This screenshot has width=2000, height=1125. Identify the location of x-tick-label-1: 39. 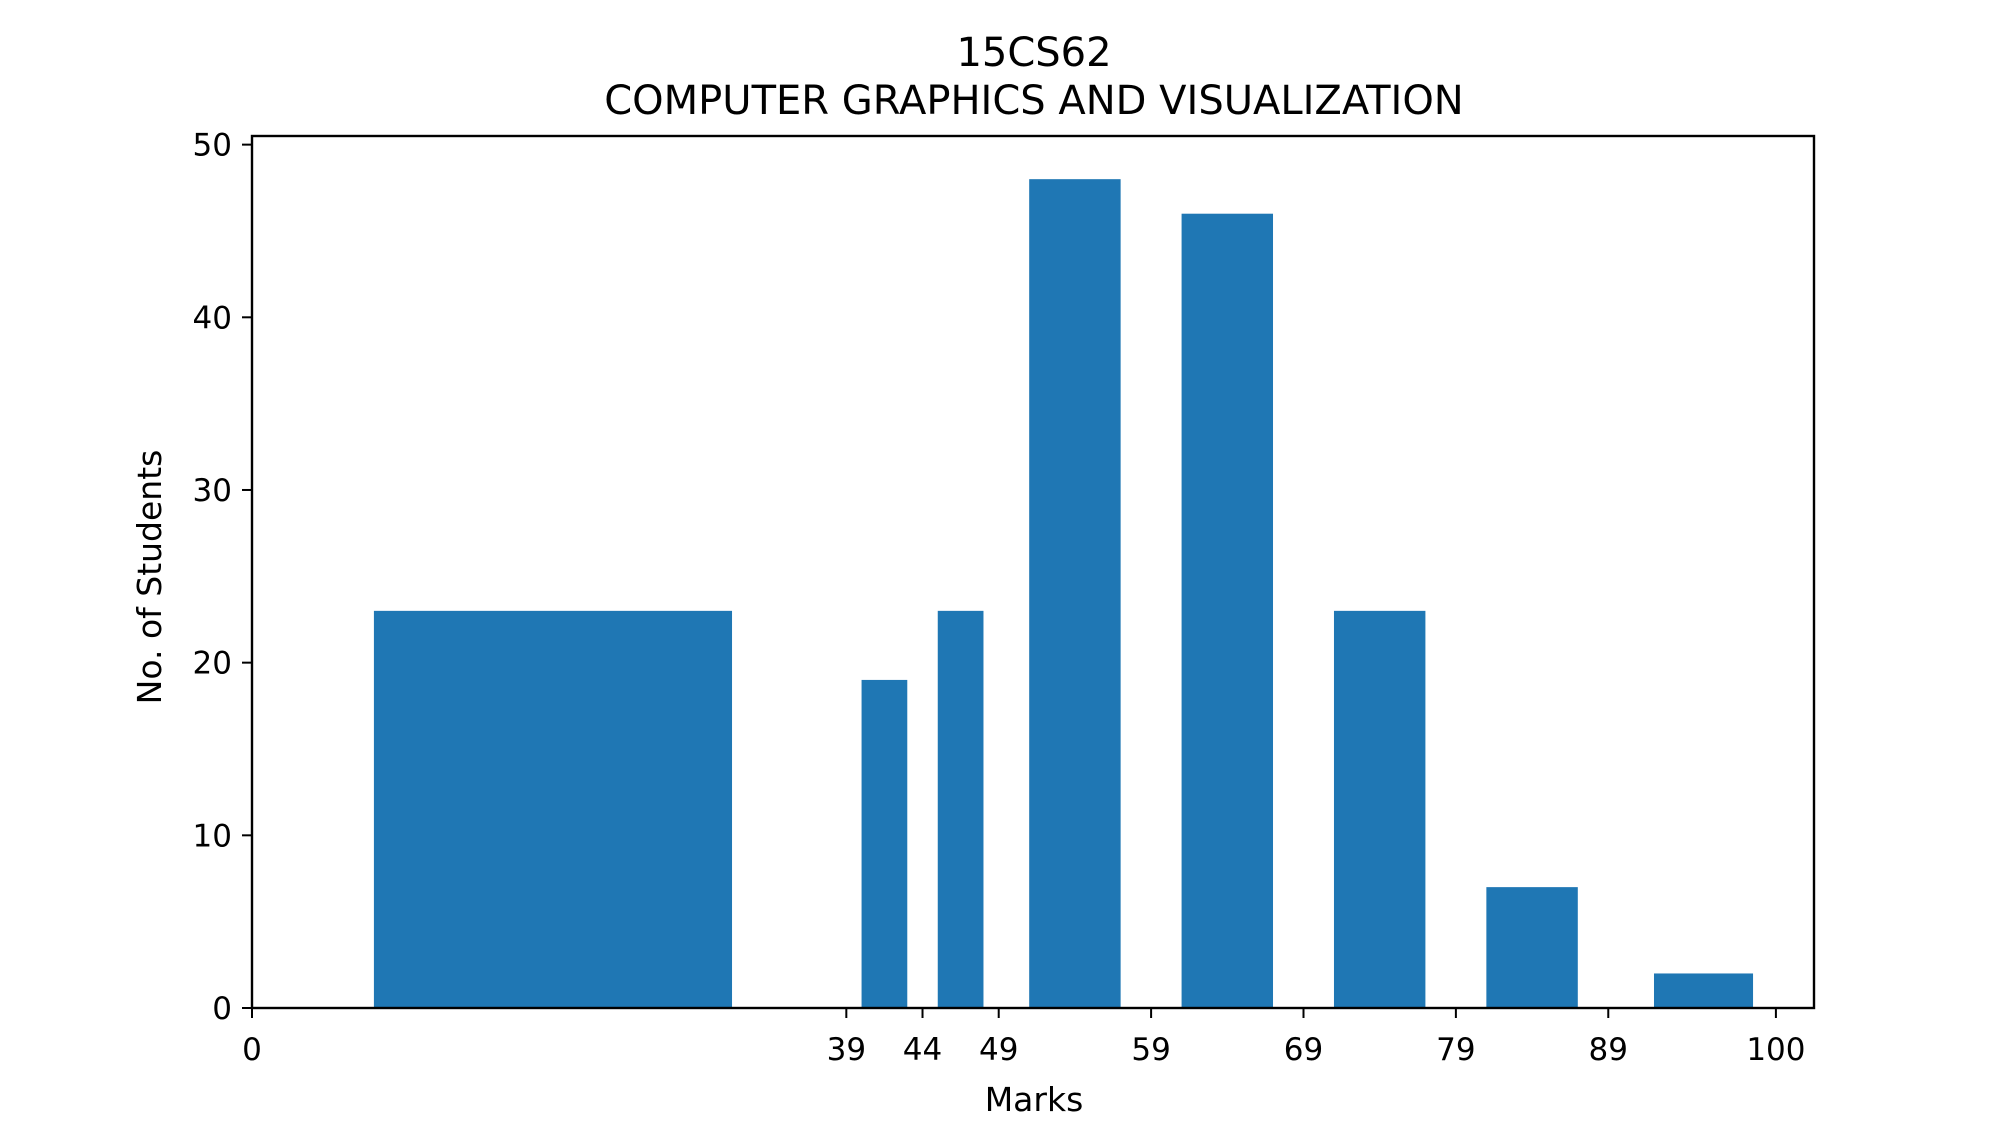
(846, 1050).